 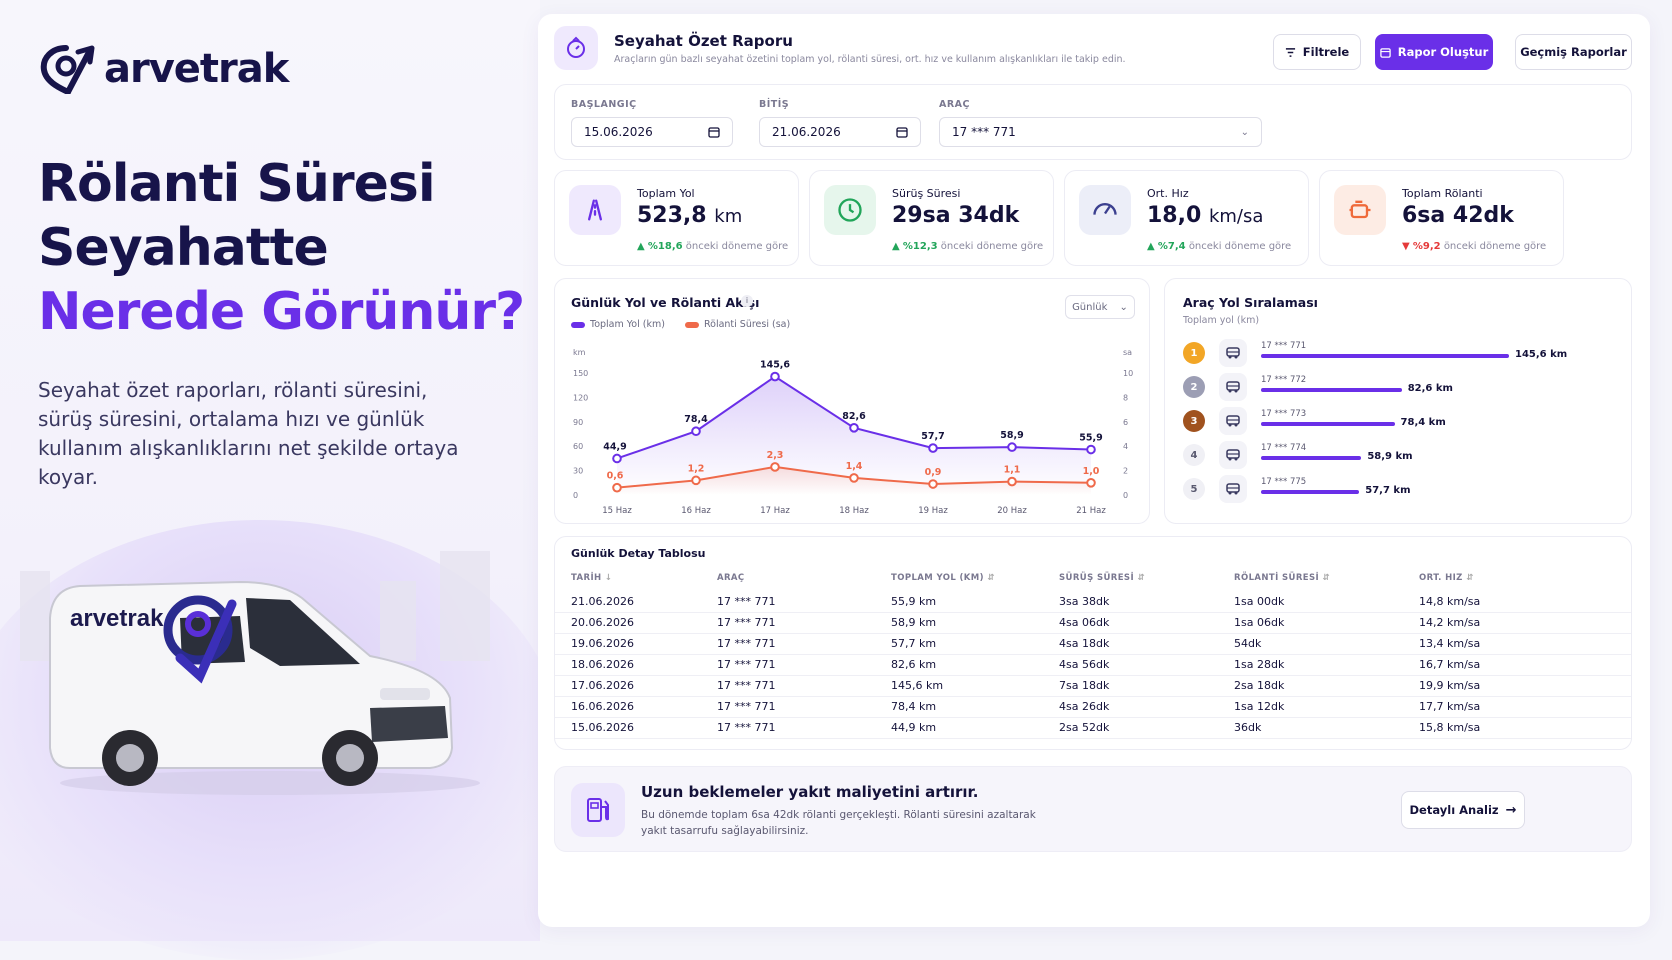 What do you see at coordinates (281, 312) in the screenshot?
I see `hero-line-3: Nerede Görünür?` at bounding box center [281, 312].